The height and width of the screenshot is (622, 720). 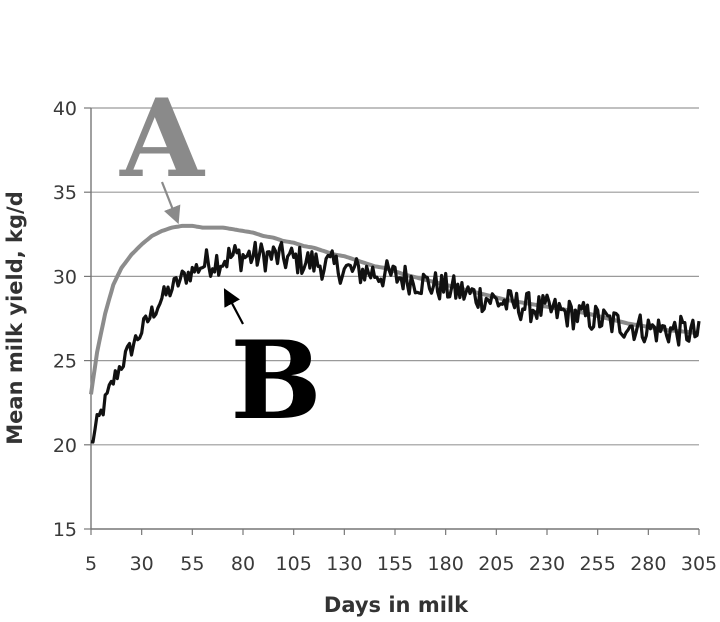 What do you see at coordinates (233, 306) in the screenshot?
I see `annotation-B-arrow` at bounding box center [233, 306].